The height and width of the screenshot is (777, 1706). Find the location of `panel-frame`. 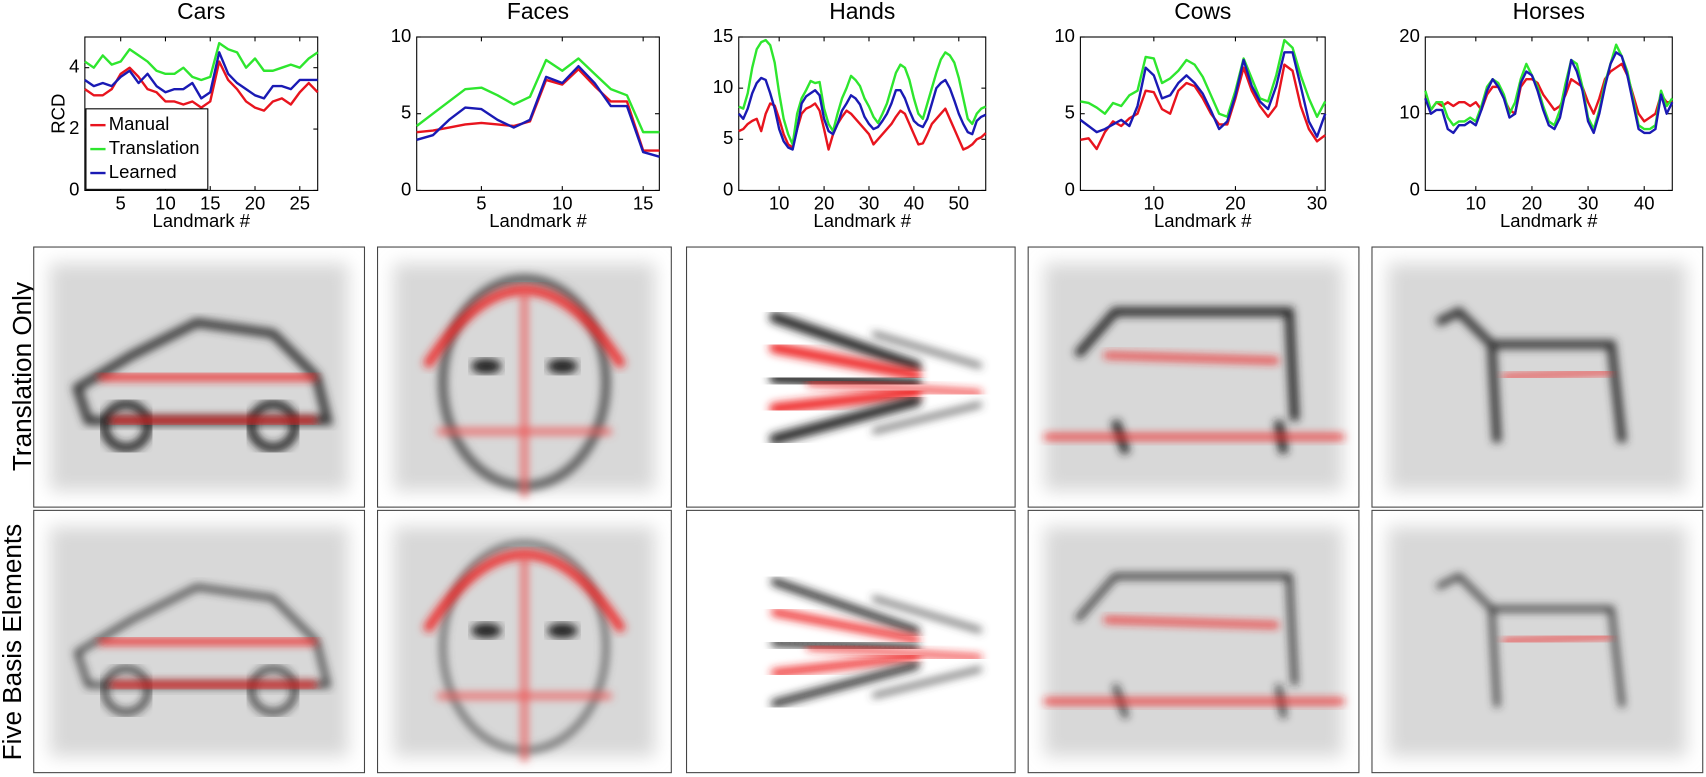

panel-frame is located at coordinates (850, 641).